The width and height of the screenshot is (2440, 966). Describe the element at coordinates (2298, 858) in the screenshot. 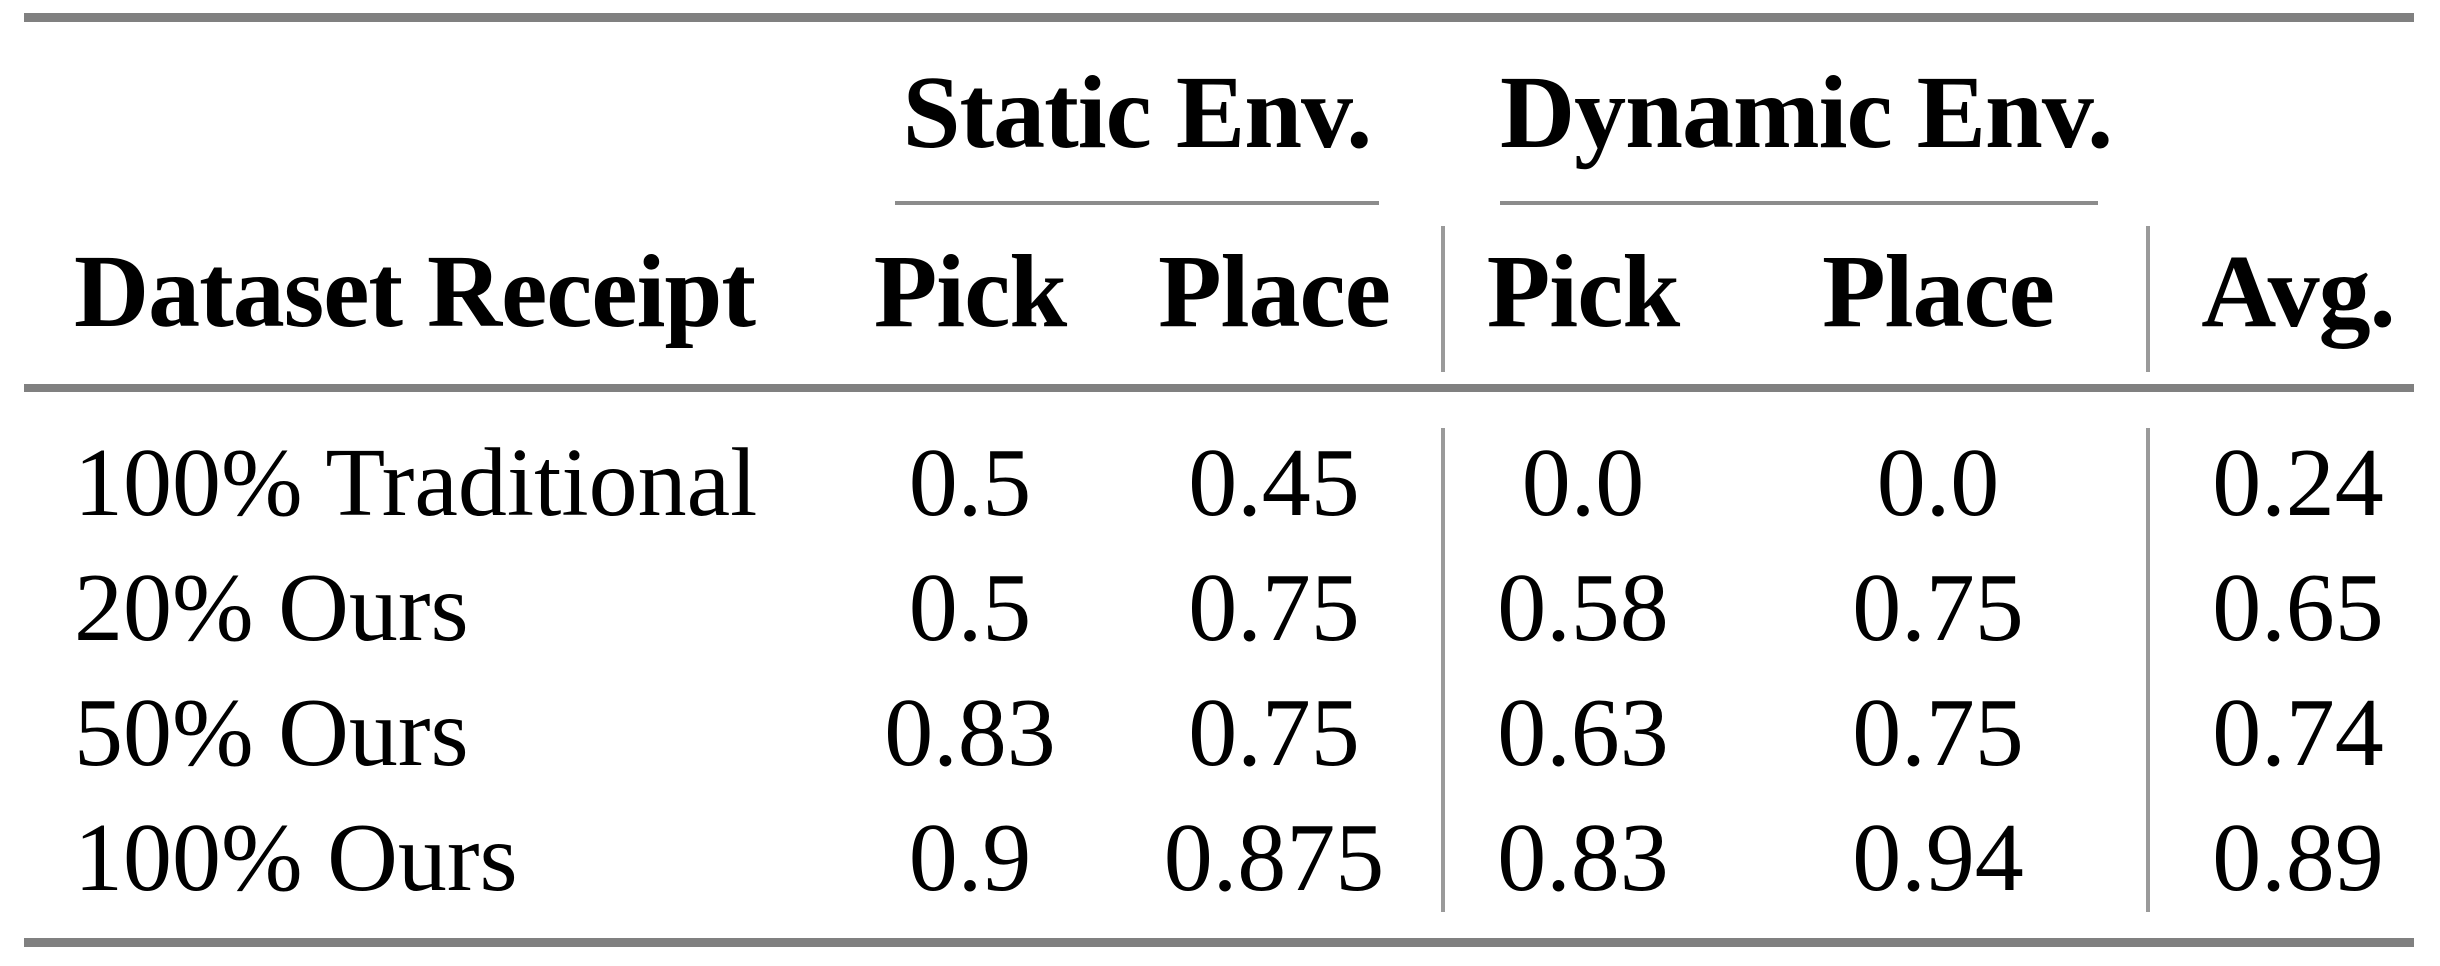

I see `avg-value: 0.89` at that location.